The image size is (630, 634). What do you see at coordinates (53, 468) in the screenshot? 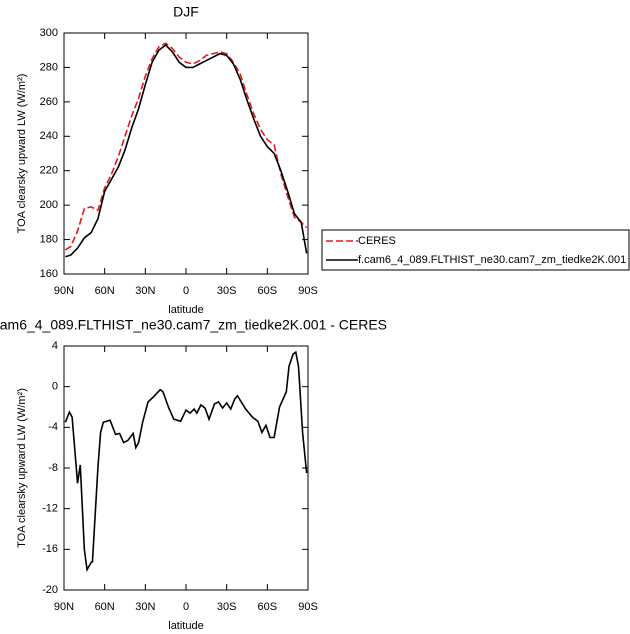
I see `y-tick-label: -8` at bounding box center [53, 468].